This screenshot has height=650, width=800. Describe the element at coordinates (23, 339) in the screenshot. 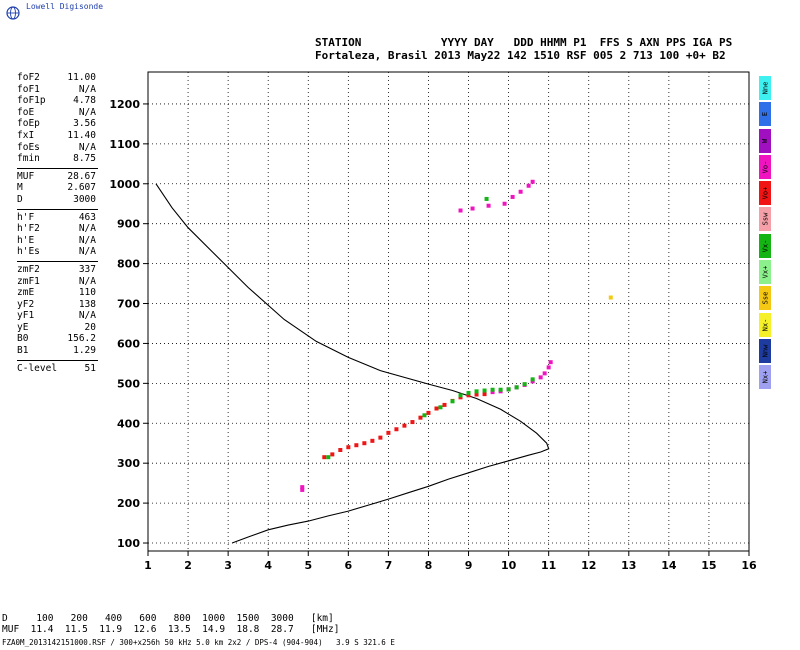

I see `param-label: B0` at that location.